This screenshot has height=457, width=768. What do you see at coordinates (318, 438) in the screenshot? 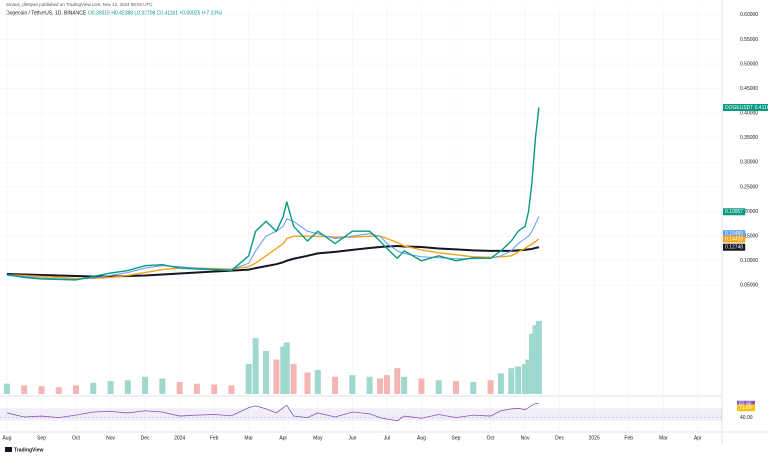
I see `x-tick-label: May` at bounding box center [318, 438].